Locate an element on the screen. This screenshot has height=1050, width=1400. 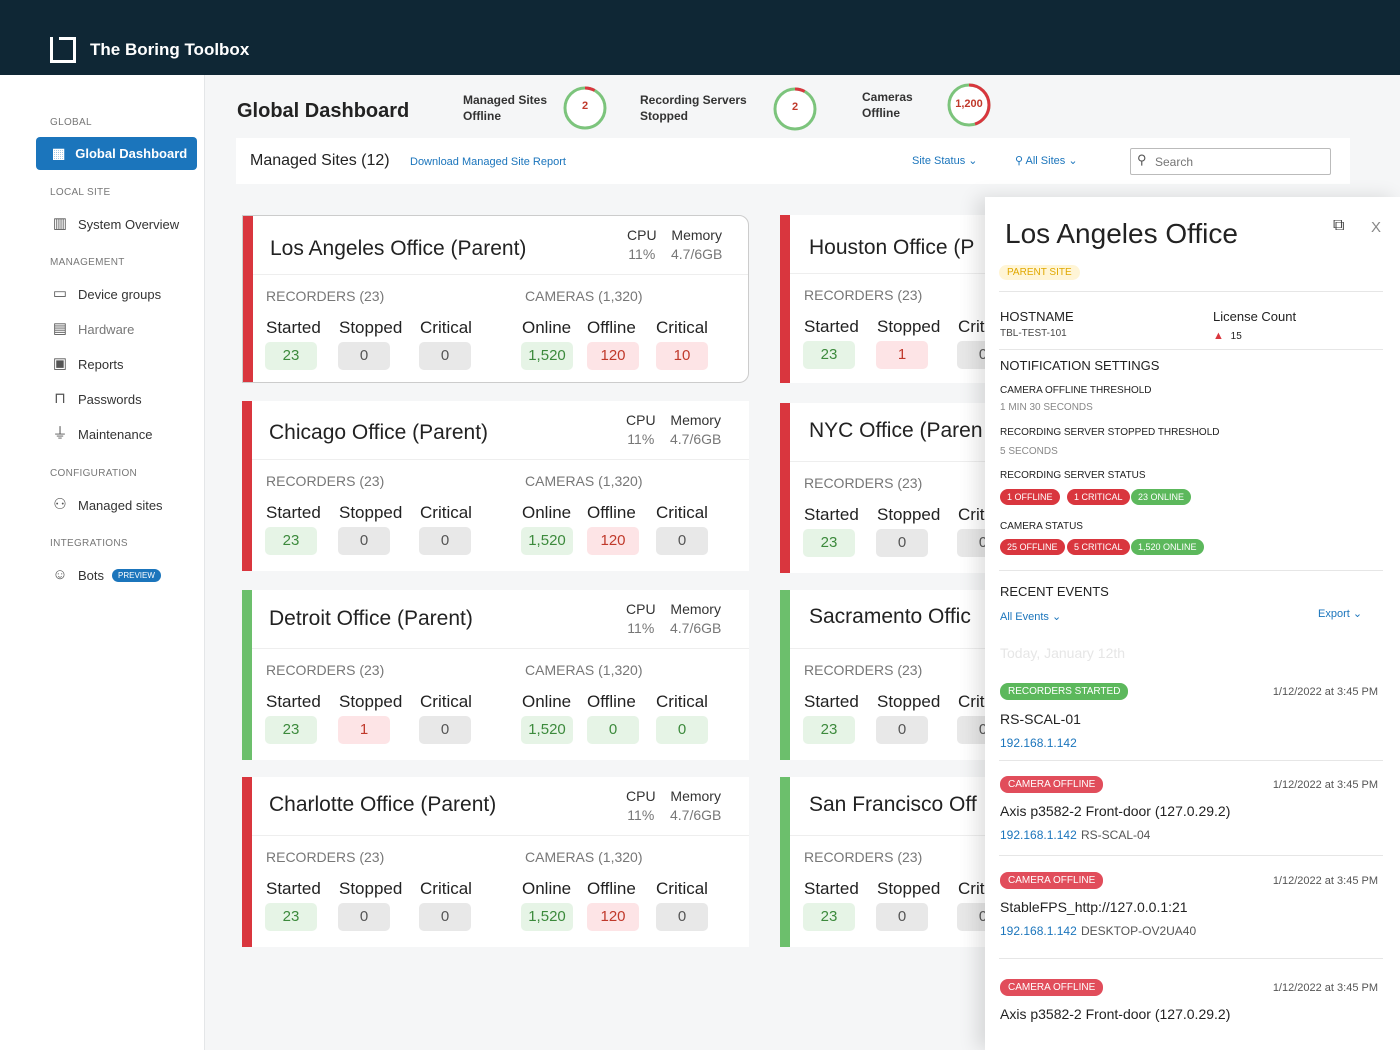
sidebar-item-global-dashboard: ▦ Global Dashboard is located at coordinates (116, 153).